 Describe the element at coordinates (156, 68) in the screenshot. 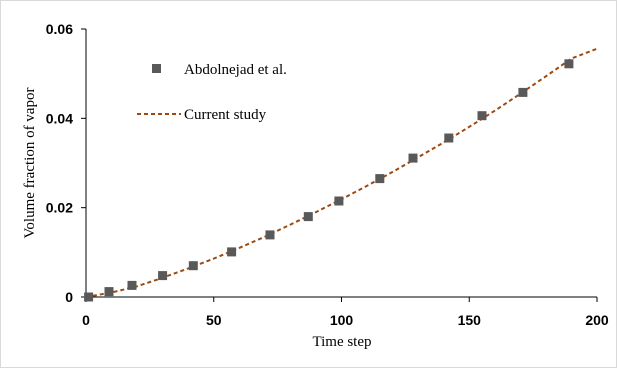

I see `legend-marker-abdolnejad` at that location.